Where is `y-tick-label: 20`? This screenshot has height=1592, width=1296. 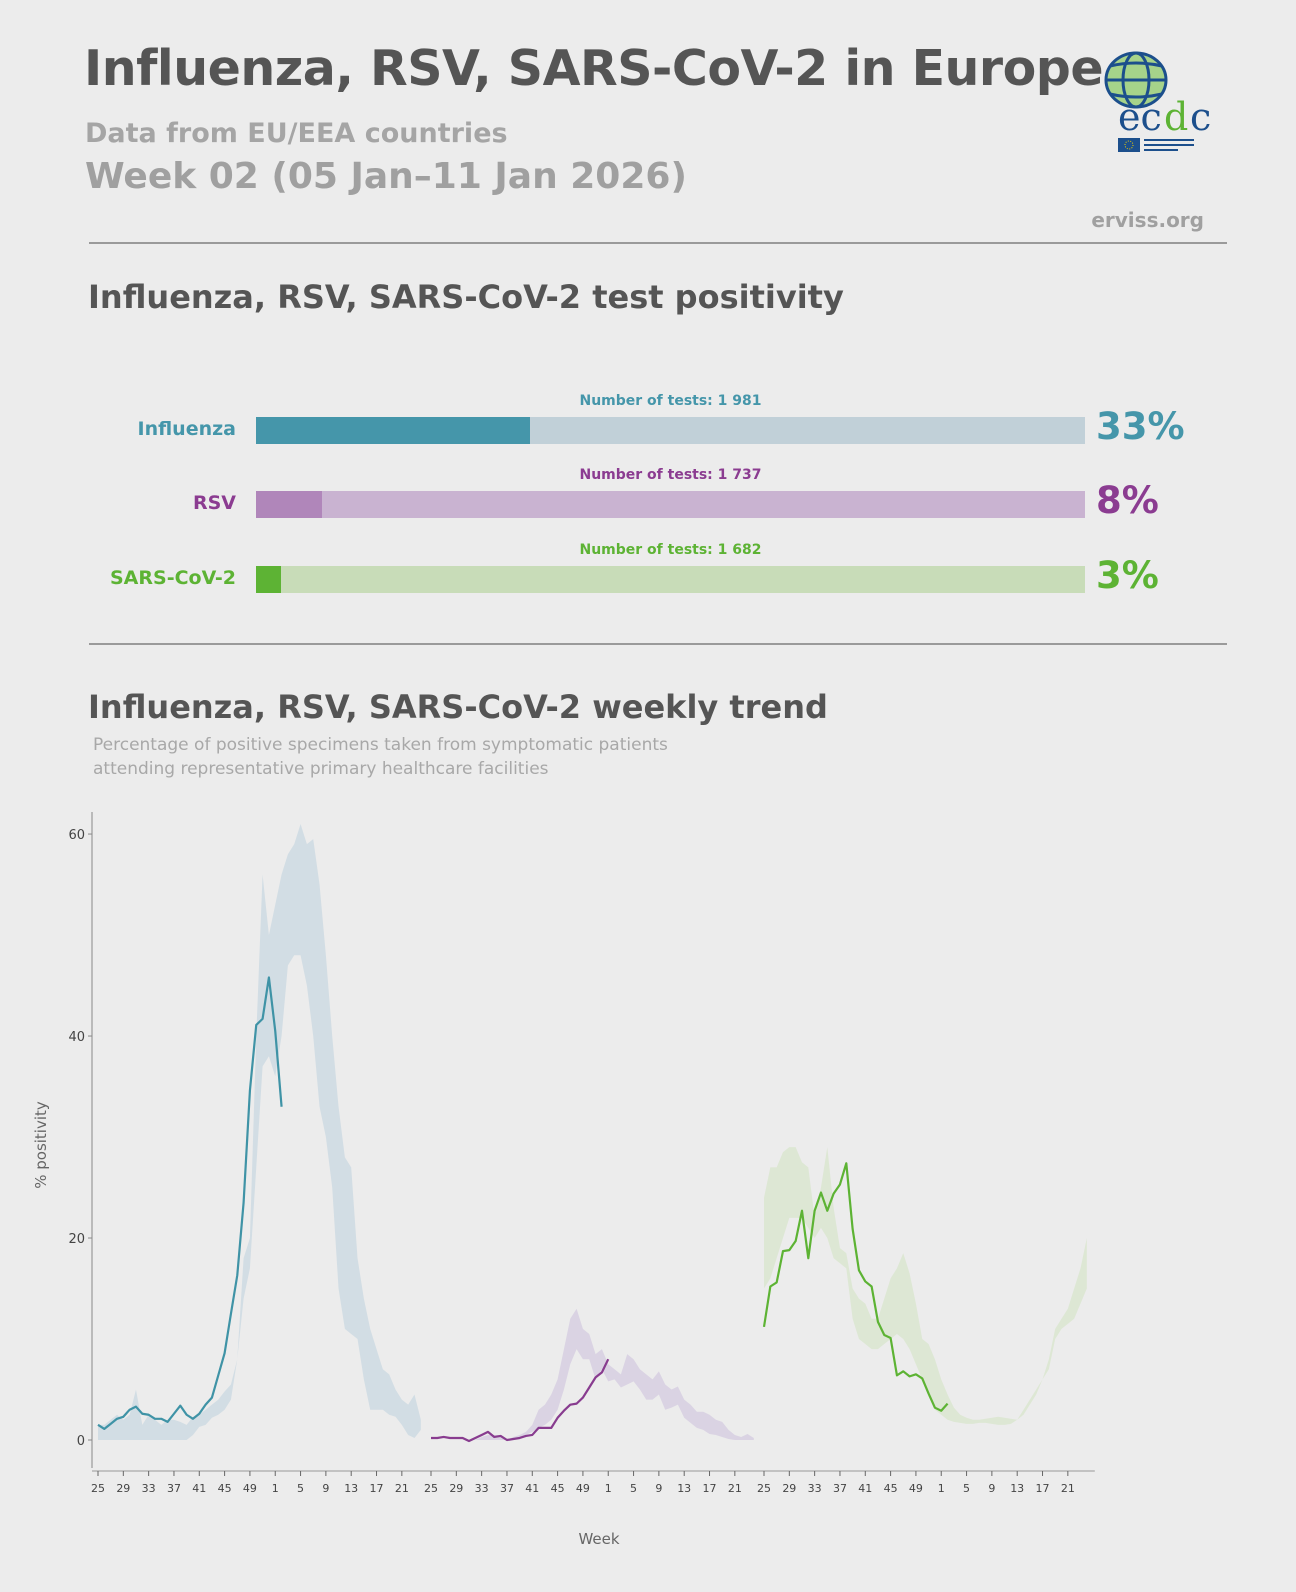
y-tick-label: 20 is located at coordinates (76, 1239).